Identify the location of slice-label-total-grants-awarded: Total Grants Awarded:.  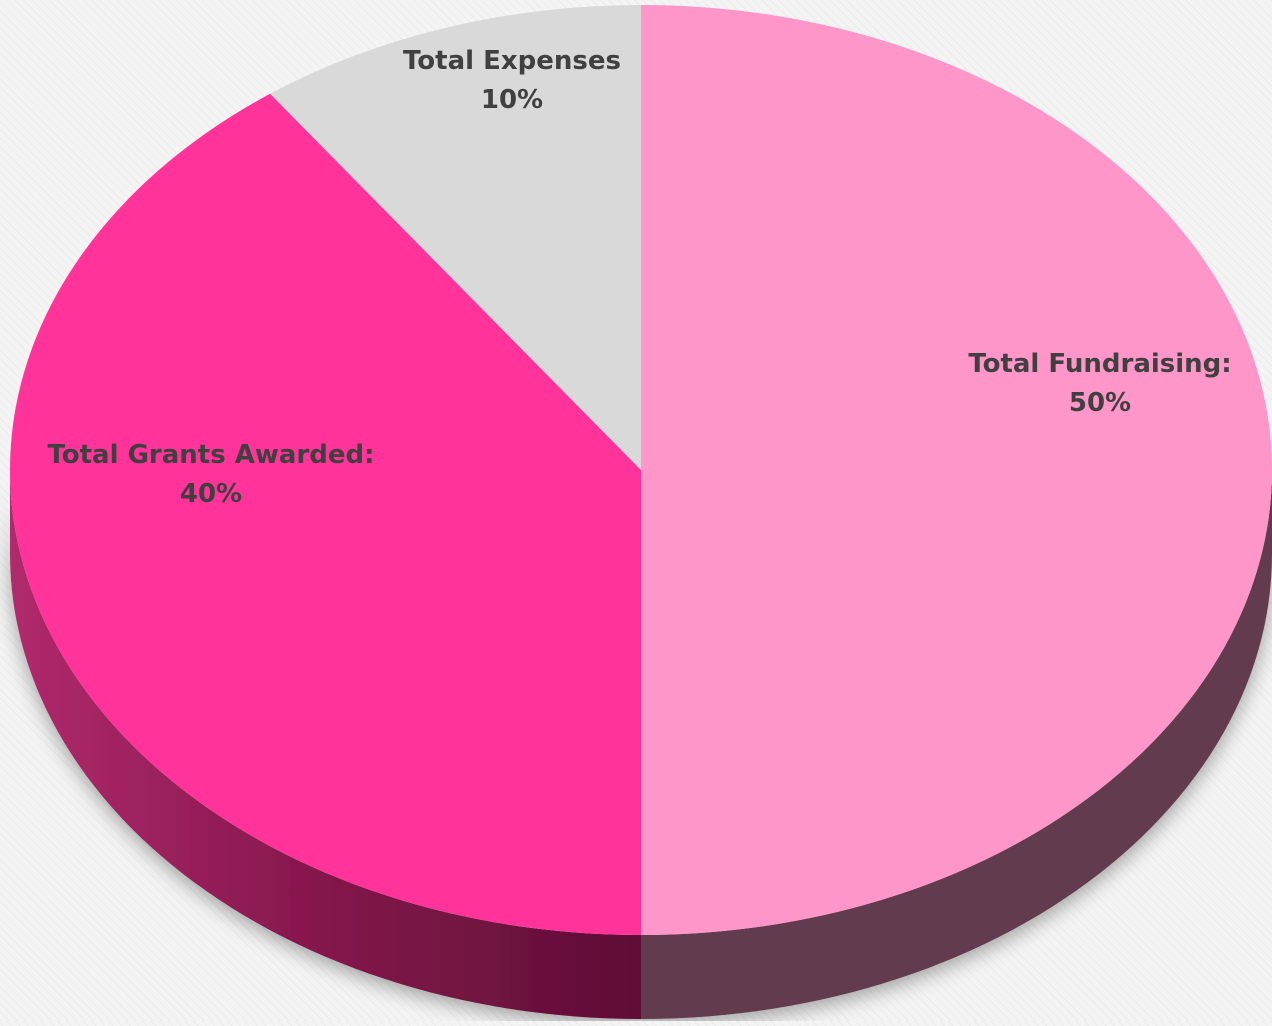
(210, 455).